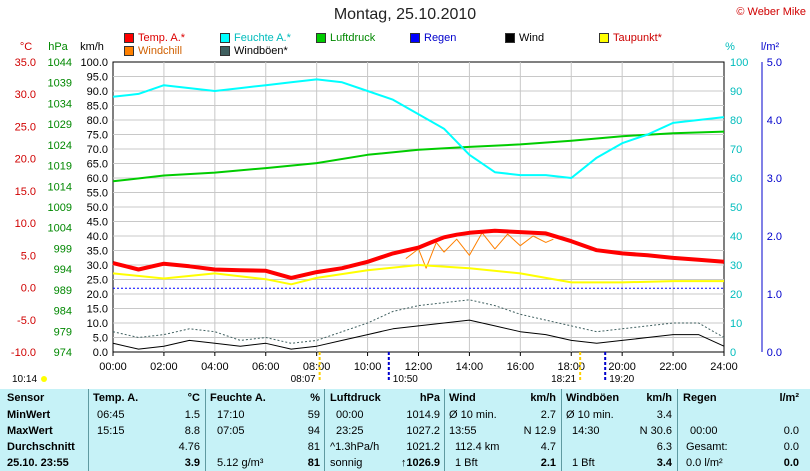  Describe the element at coordinates (60, 208) in the screenshot. I see `pressure-tick-label: 1009` at that location.